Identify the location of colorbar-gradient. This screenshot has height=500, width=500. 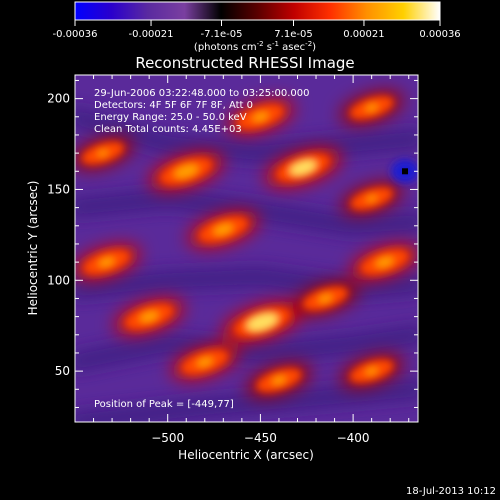
(257, 11).